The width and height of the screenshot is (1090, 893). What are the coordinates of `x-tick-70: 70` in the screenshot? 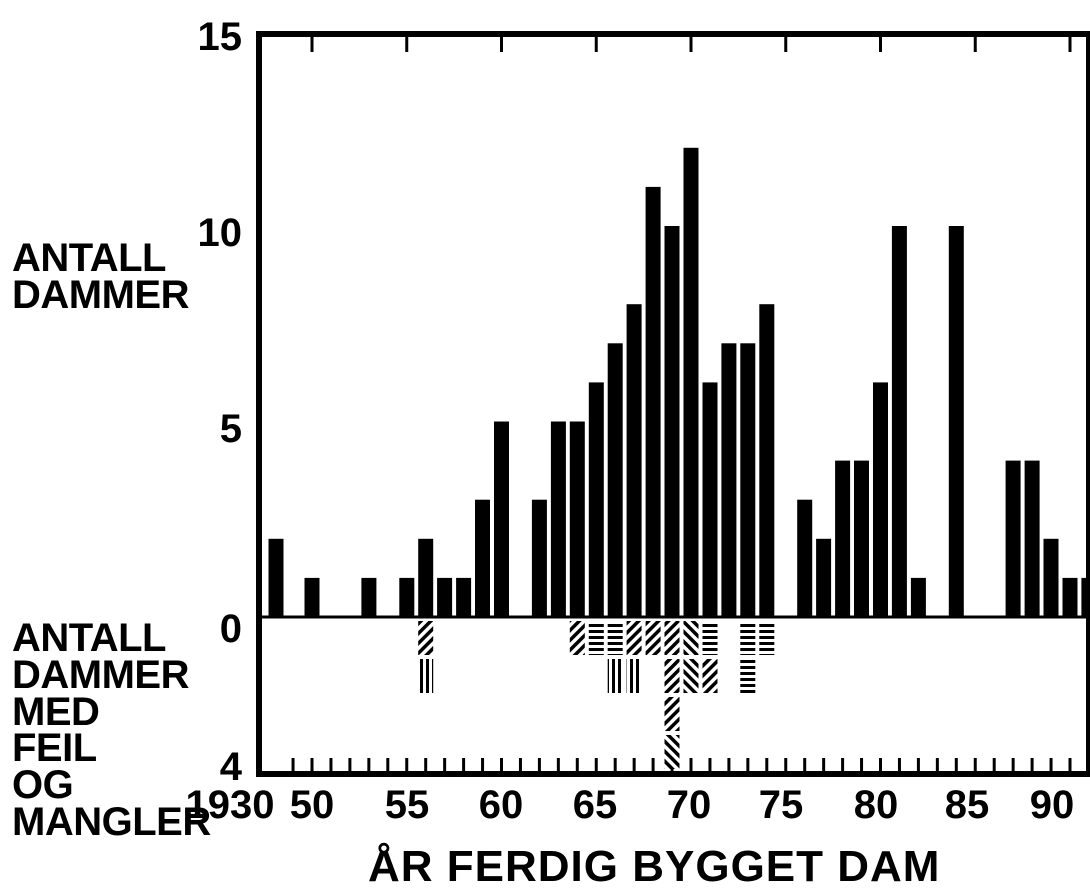 It's located at (689, 805).